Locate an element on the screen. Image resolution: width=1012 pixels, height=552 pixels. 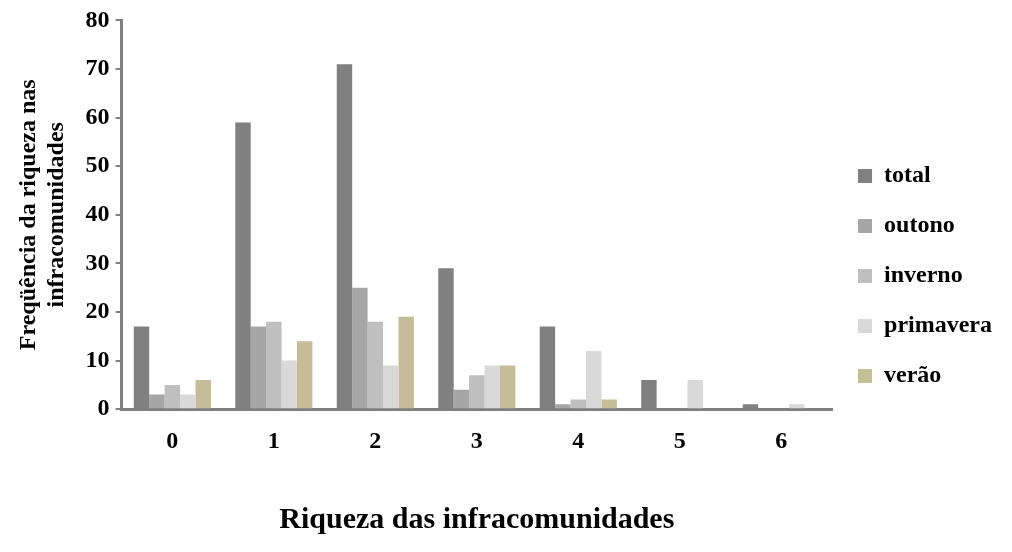
legend-label: outono is located at coordinates (919, 224).